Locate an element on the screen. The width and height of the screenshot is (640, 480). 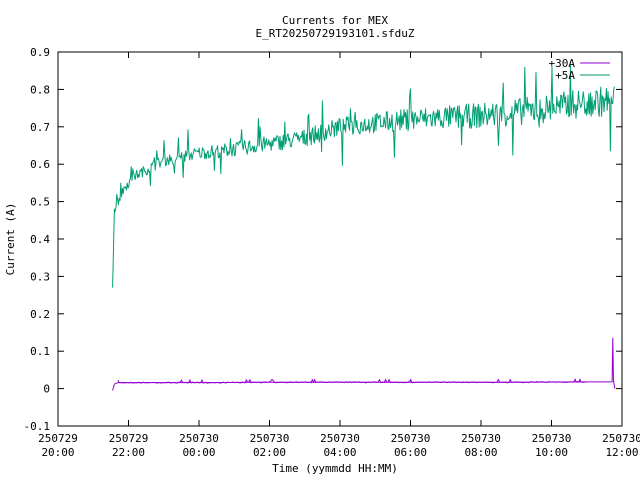
y-tick-label: 0.8 is located at coordinates (40, 89).